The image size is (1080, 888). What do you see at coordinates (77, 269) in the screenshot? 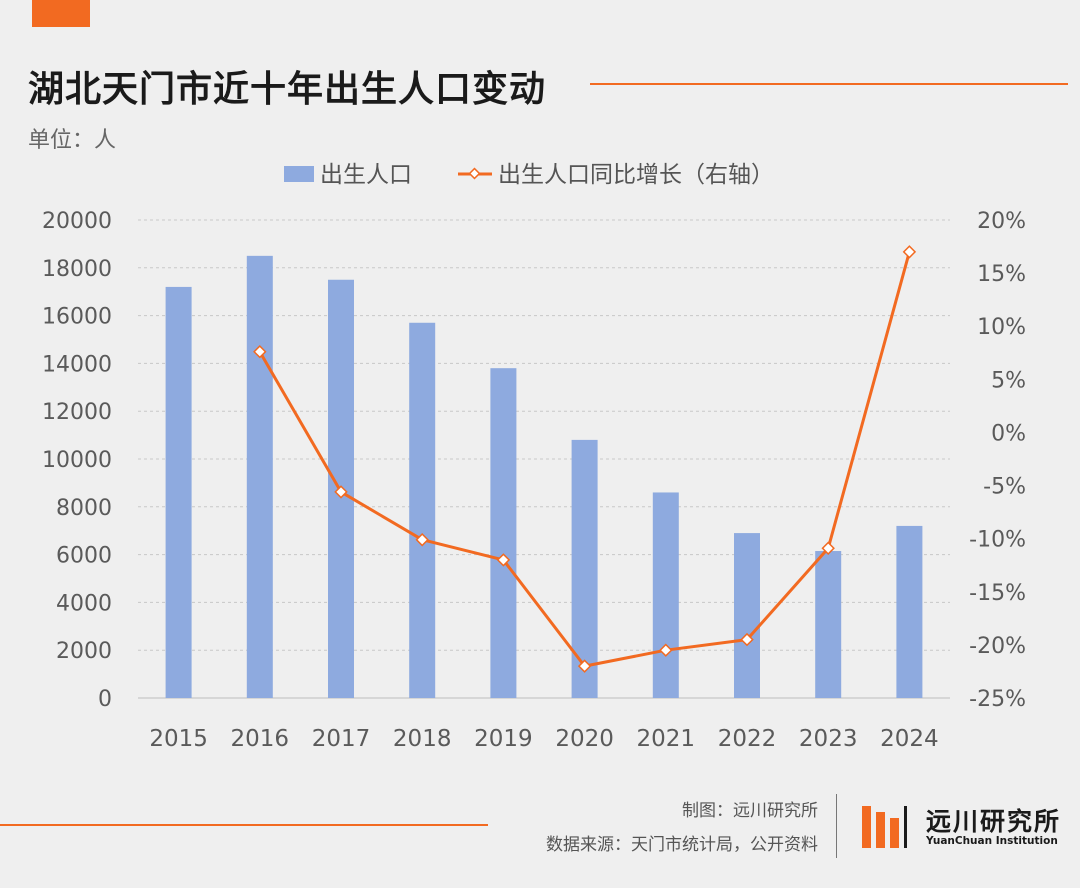
I see `y-left-tick-label: 18000` at bounding box center [77, 269].